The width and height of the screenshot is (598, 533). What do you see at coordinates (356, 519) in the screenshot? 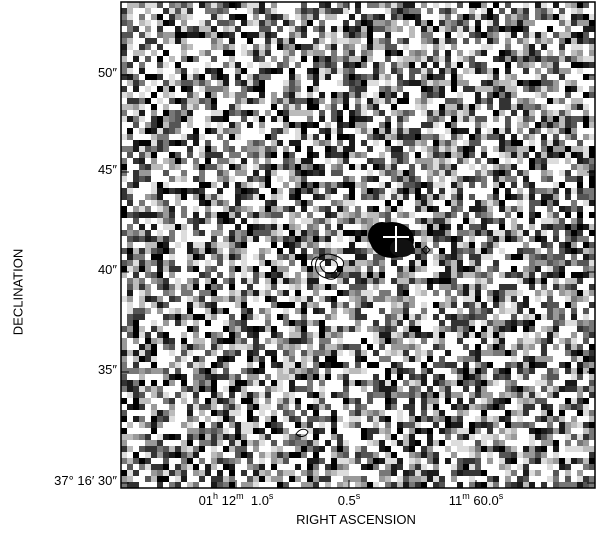
I see `x-axis-title: RIGHT ASCENSION` at bounding box center [356, 519].